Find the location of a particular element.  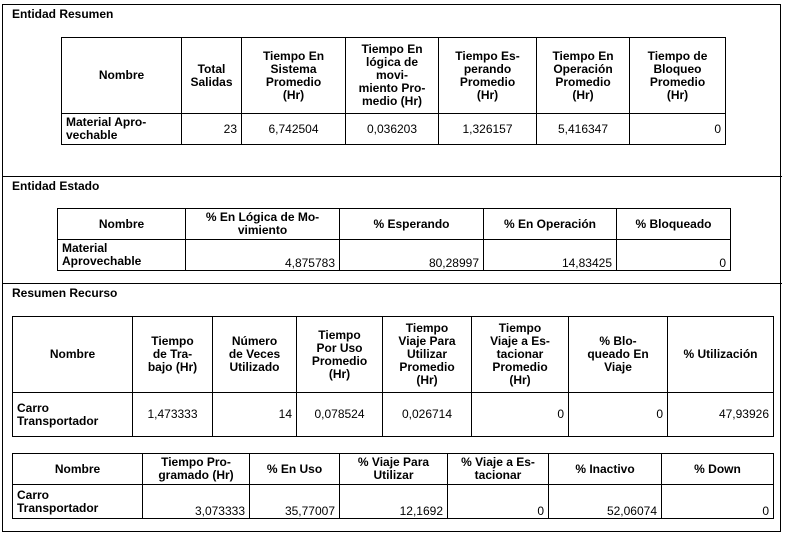

section-title-entidad-estado: Entidad Estado is located at coordinates (56, 186).